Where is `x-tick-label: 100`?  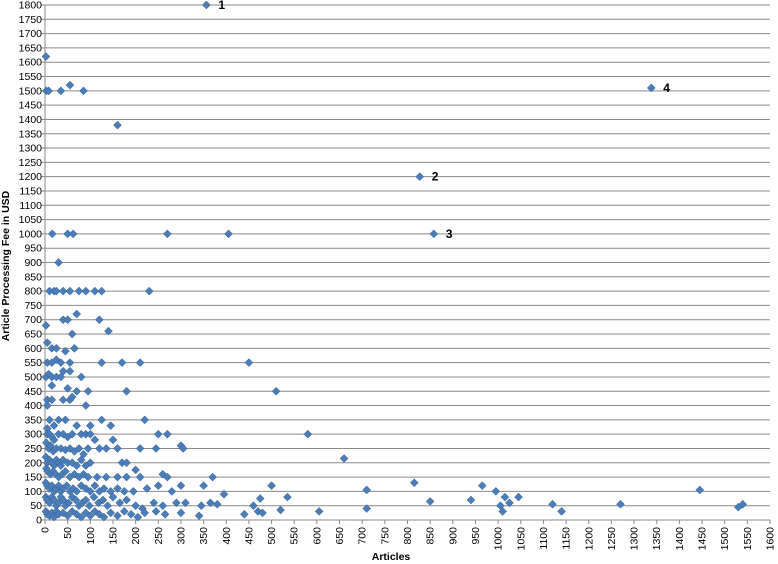 x-tick-label: 100 is located at coordinates (91, 536).